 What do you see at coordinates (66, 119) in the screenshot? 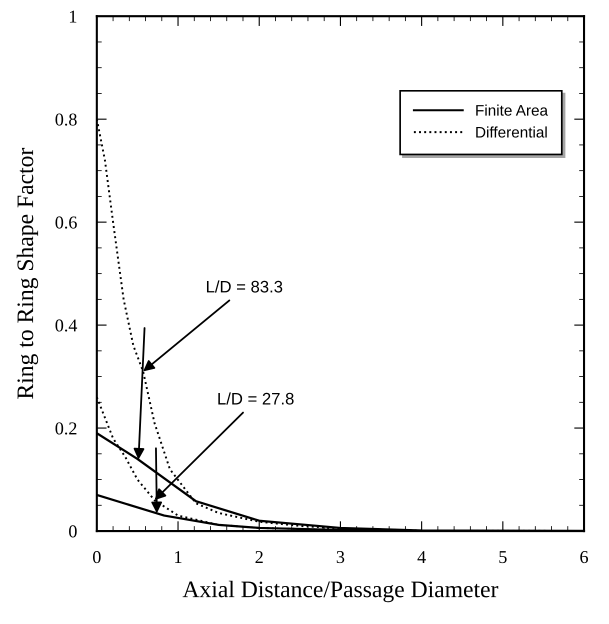
I see `y-tick-label: 0.8` at bounding box center [66, 119].